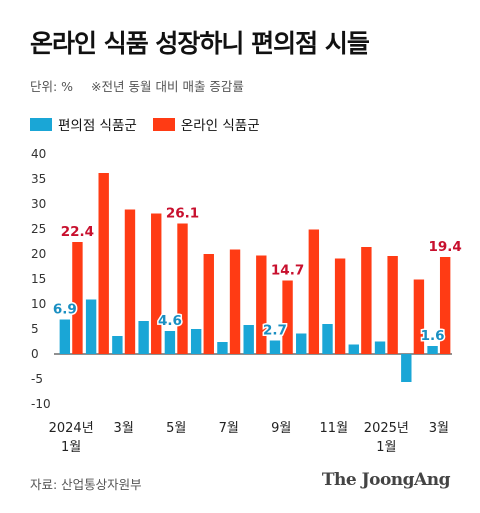 The height and width of the screenshot is (513, 480). I want to click on legend-swatch-convenience, so click(41, 124).